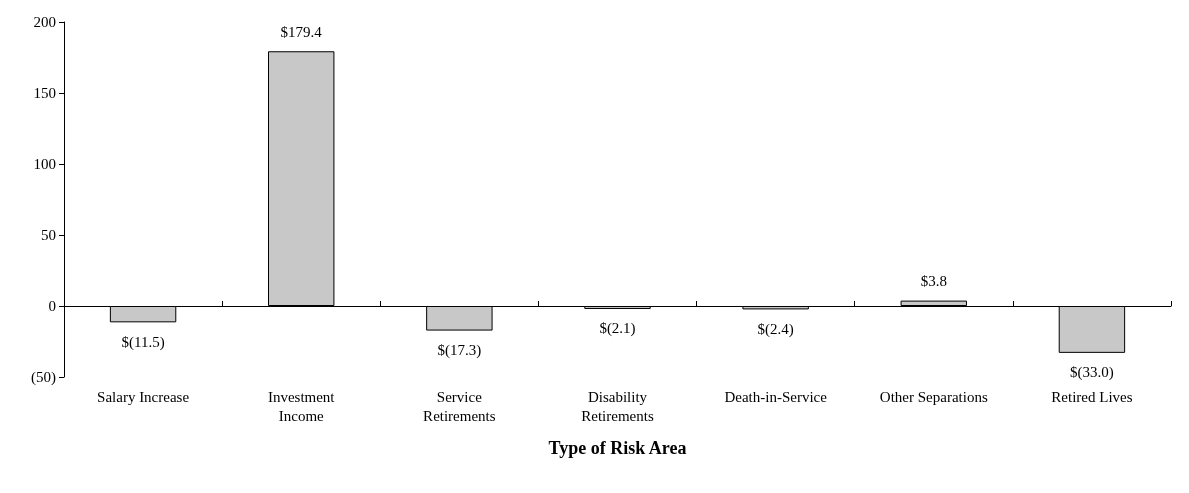 The height and width of the screenshot is (493, 1189). Describe the element at coordinates (143, 396) in the screenshot. I see `x-tick-label: Salary Increase` at that location.